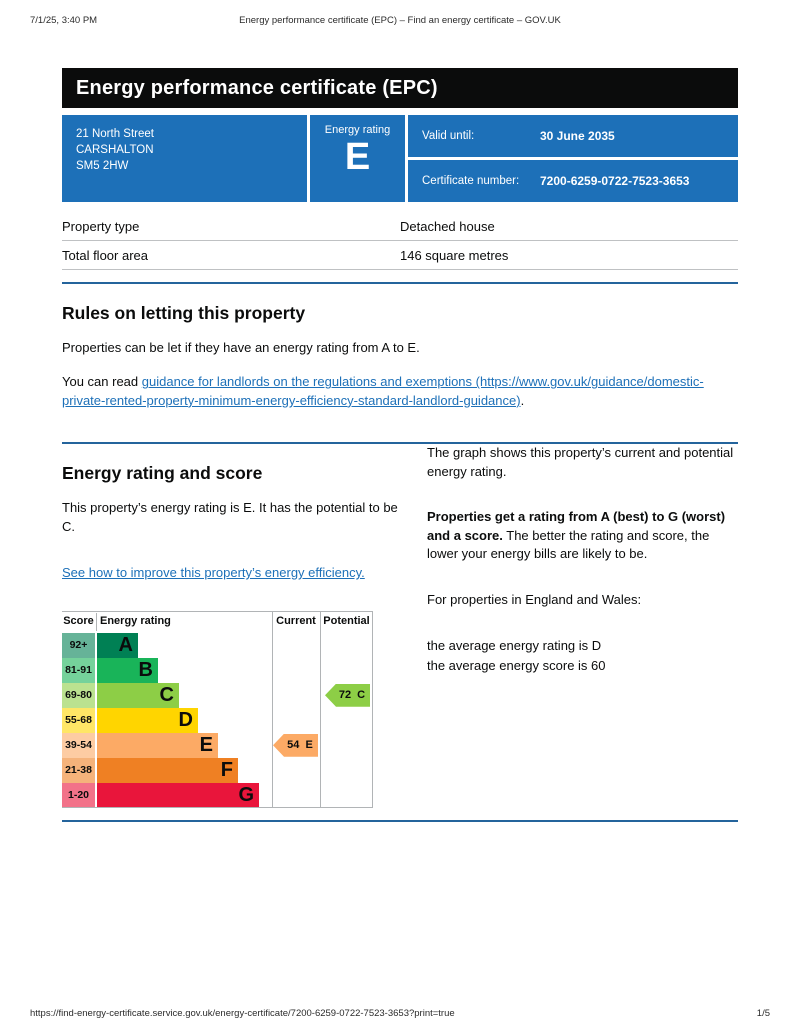  Describe the element at coordinates (346, 620) in the screenshot. I see `chart-header-potential: Potential` at that location.